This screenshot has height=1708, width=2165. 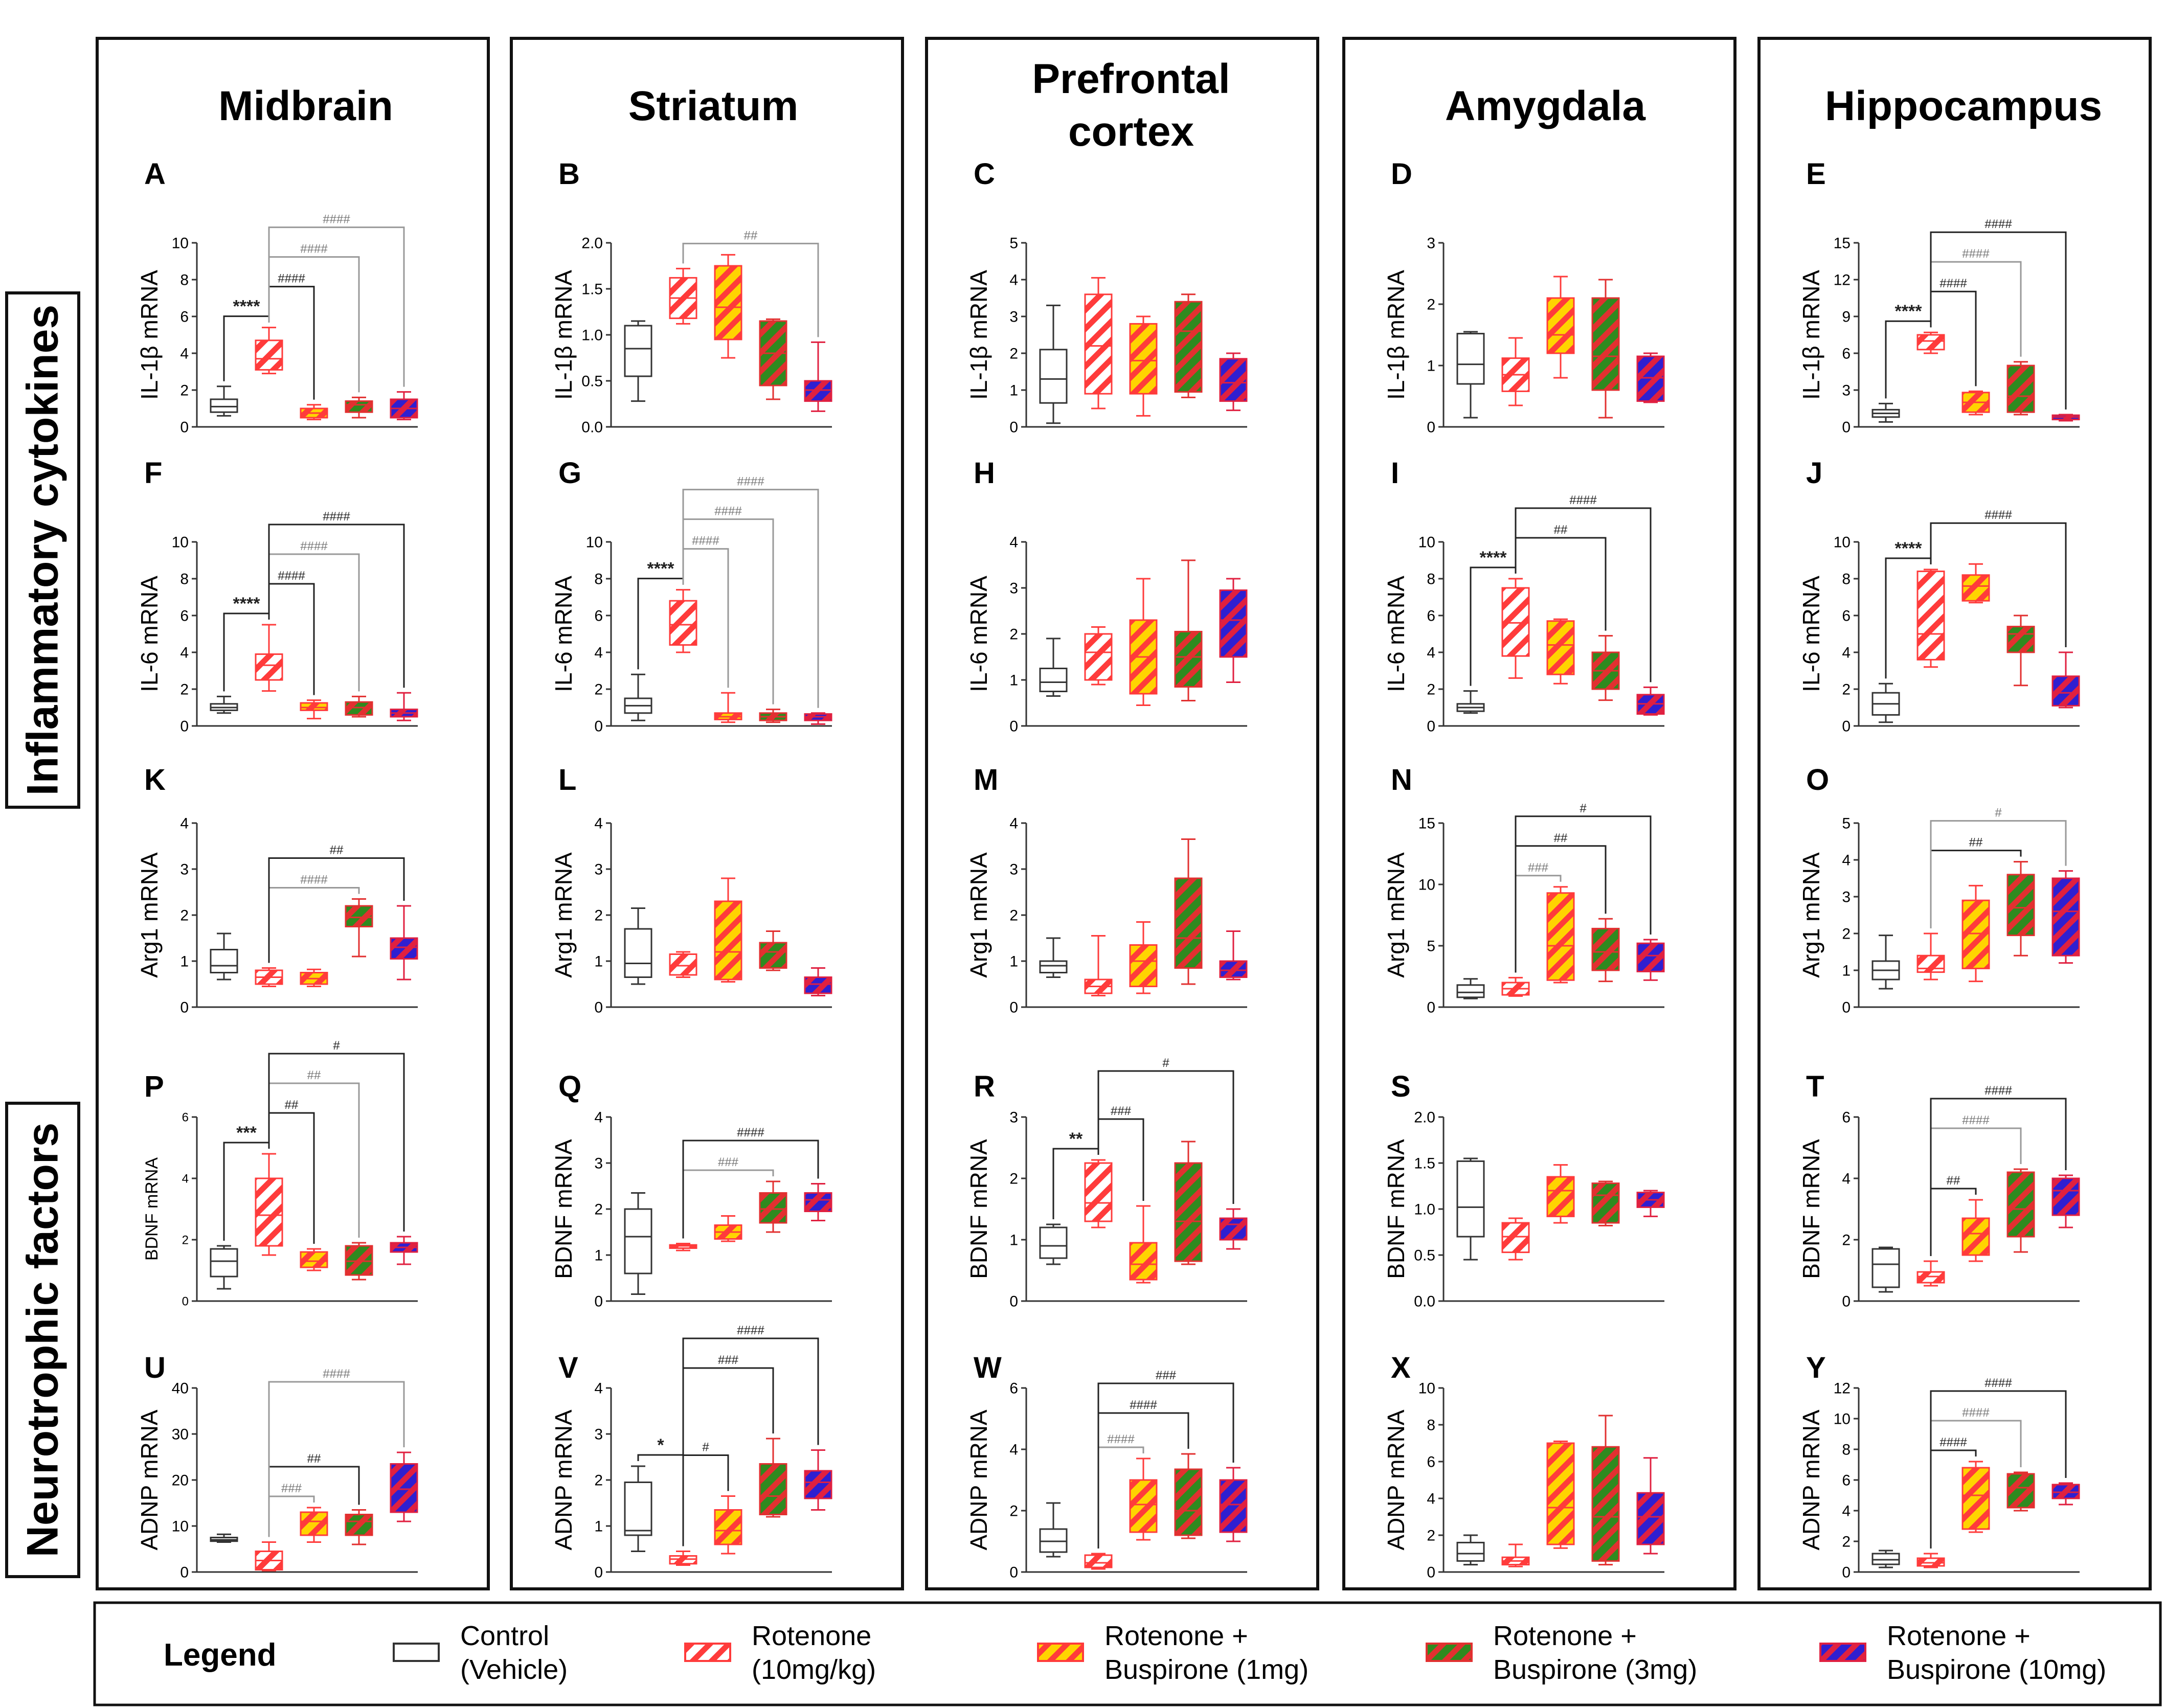 I want to click on bracket-label: ###, so click(x=728, y=1360).